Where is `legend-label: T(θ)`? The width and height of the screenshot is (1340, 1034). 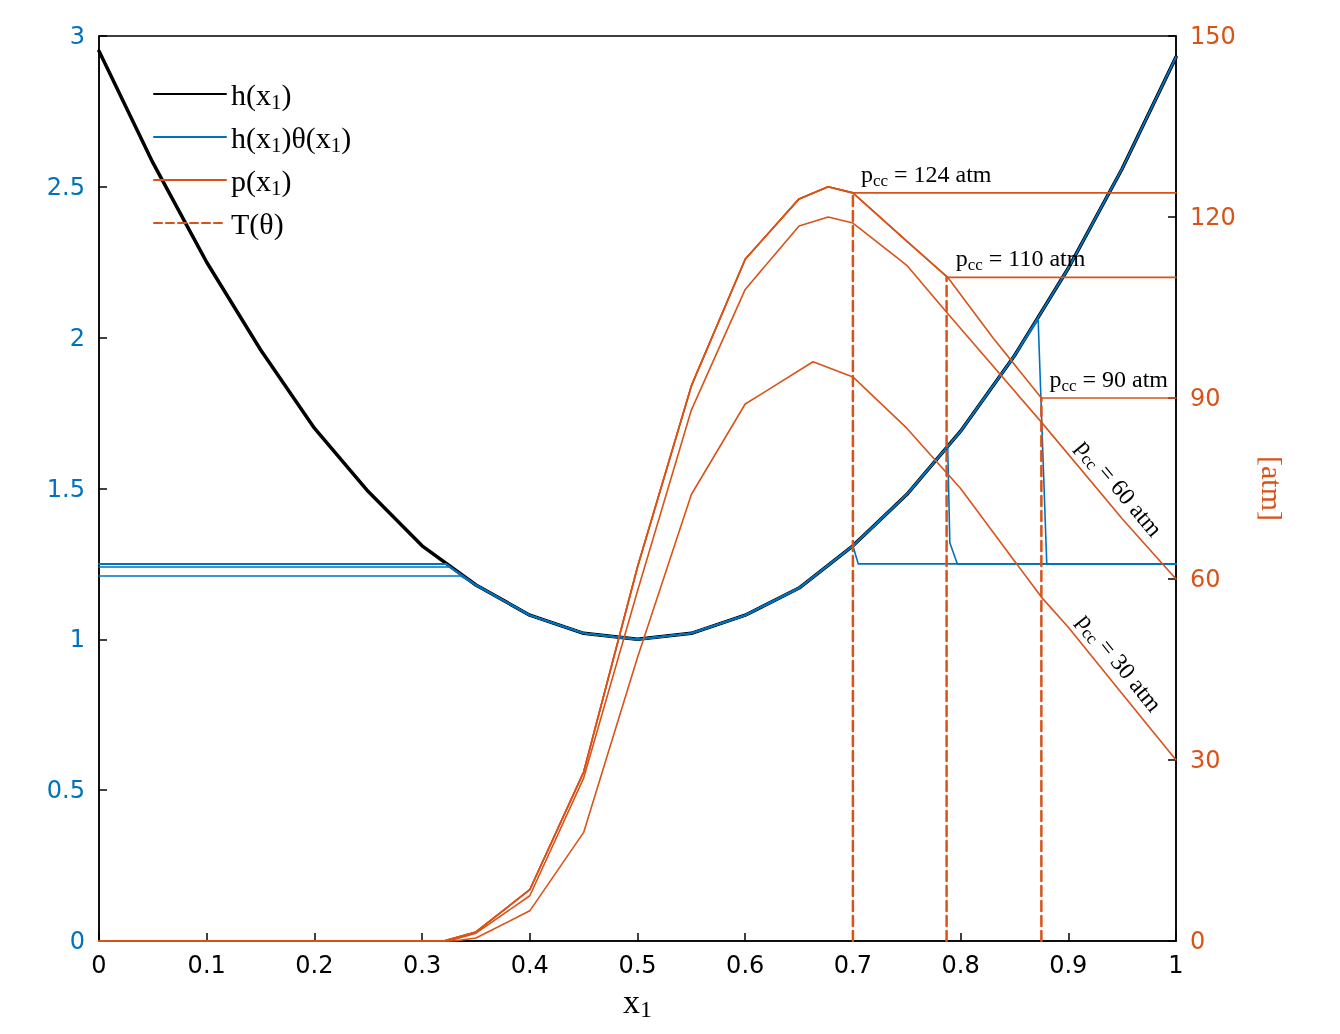 legend-label: T(θ) is located at coordinates (257, 223).